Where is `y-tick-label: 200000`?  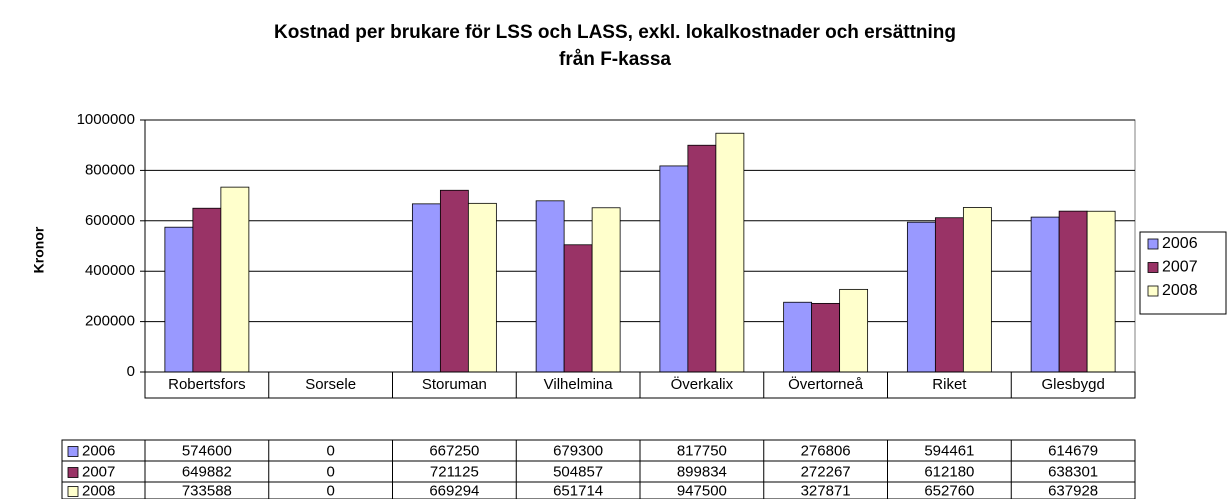 y-tick-label: 200000 is located at coordinates (110, 321).